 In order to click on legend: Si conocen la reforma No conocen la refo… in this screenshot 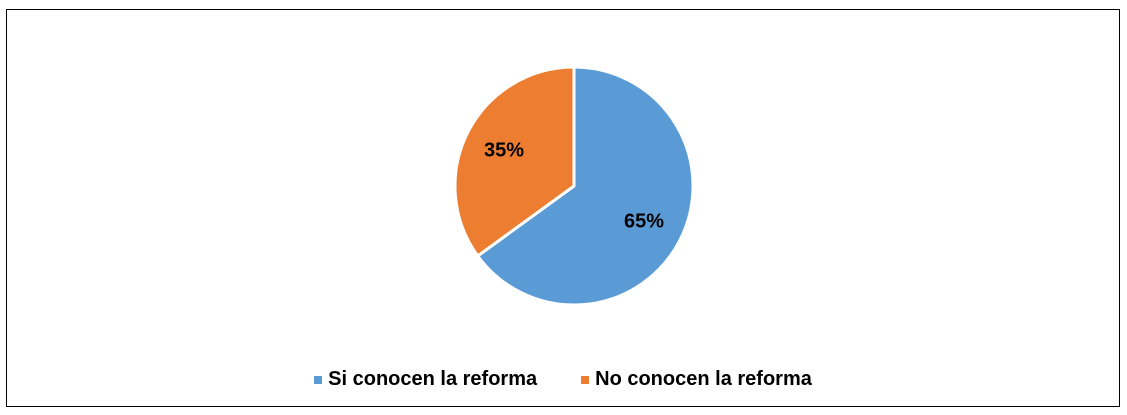, I will do `click(563, 379)`.